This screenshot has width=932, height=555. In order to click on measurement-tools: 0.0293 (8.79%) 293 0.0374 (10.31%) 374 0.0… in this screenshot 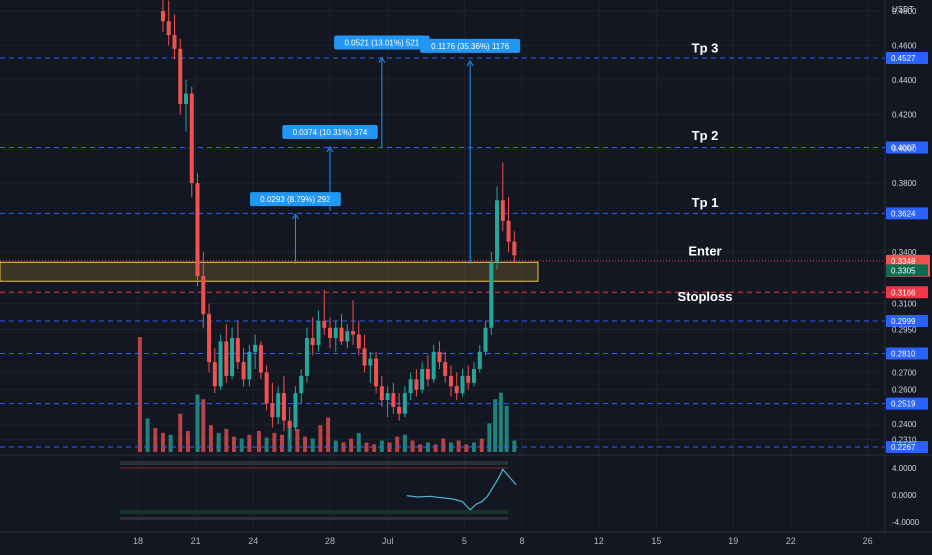, I will do `click(385, 150)`.